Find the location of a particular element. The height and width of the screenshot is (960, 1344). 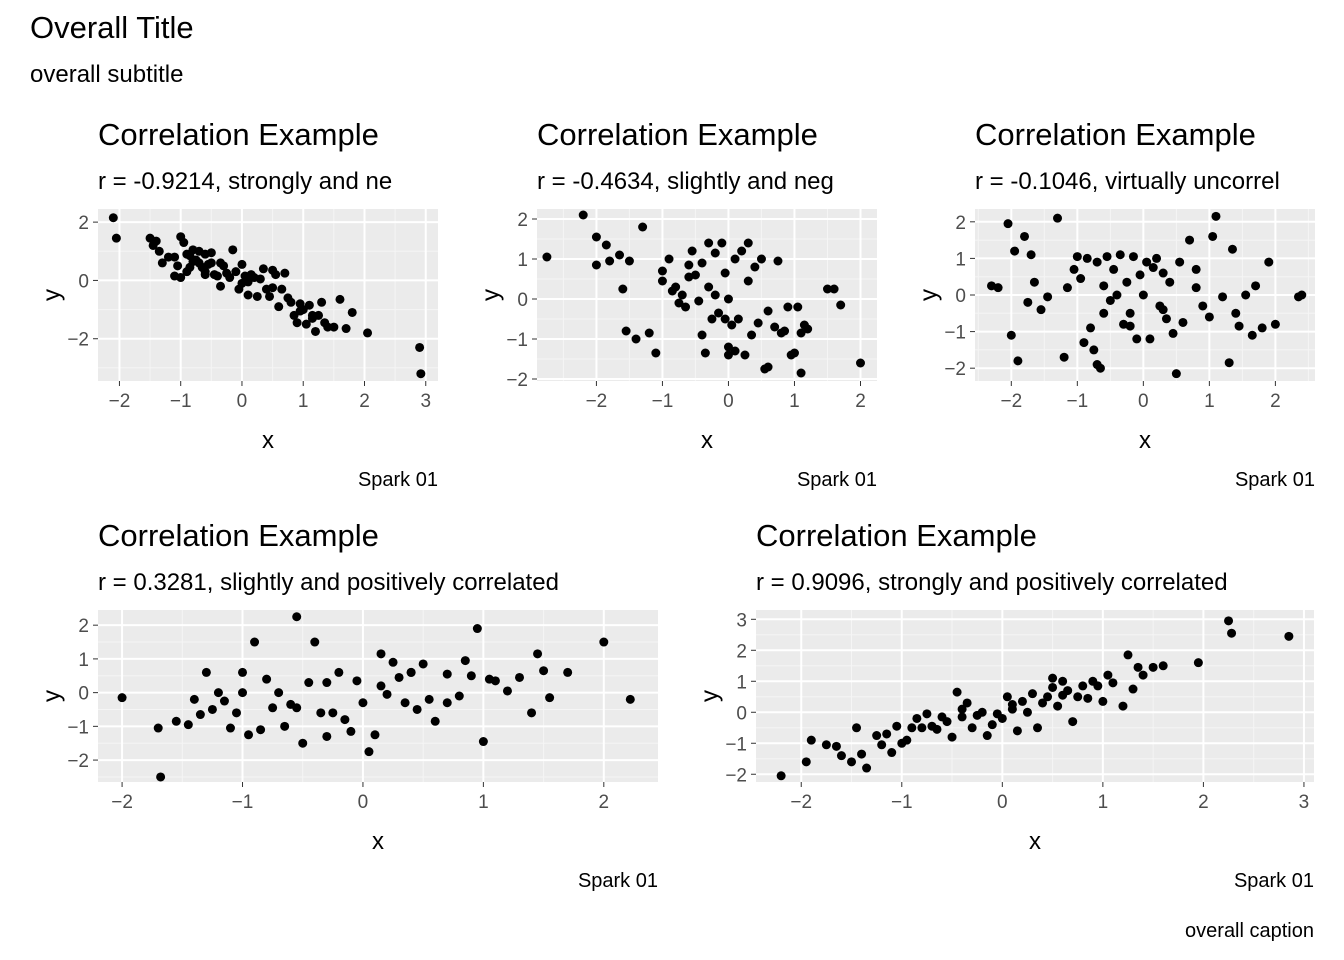

overall-title: Overall Title is located at coordinates (112, 27).